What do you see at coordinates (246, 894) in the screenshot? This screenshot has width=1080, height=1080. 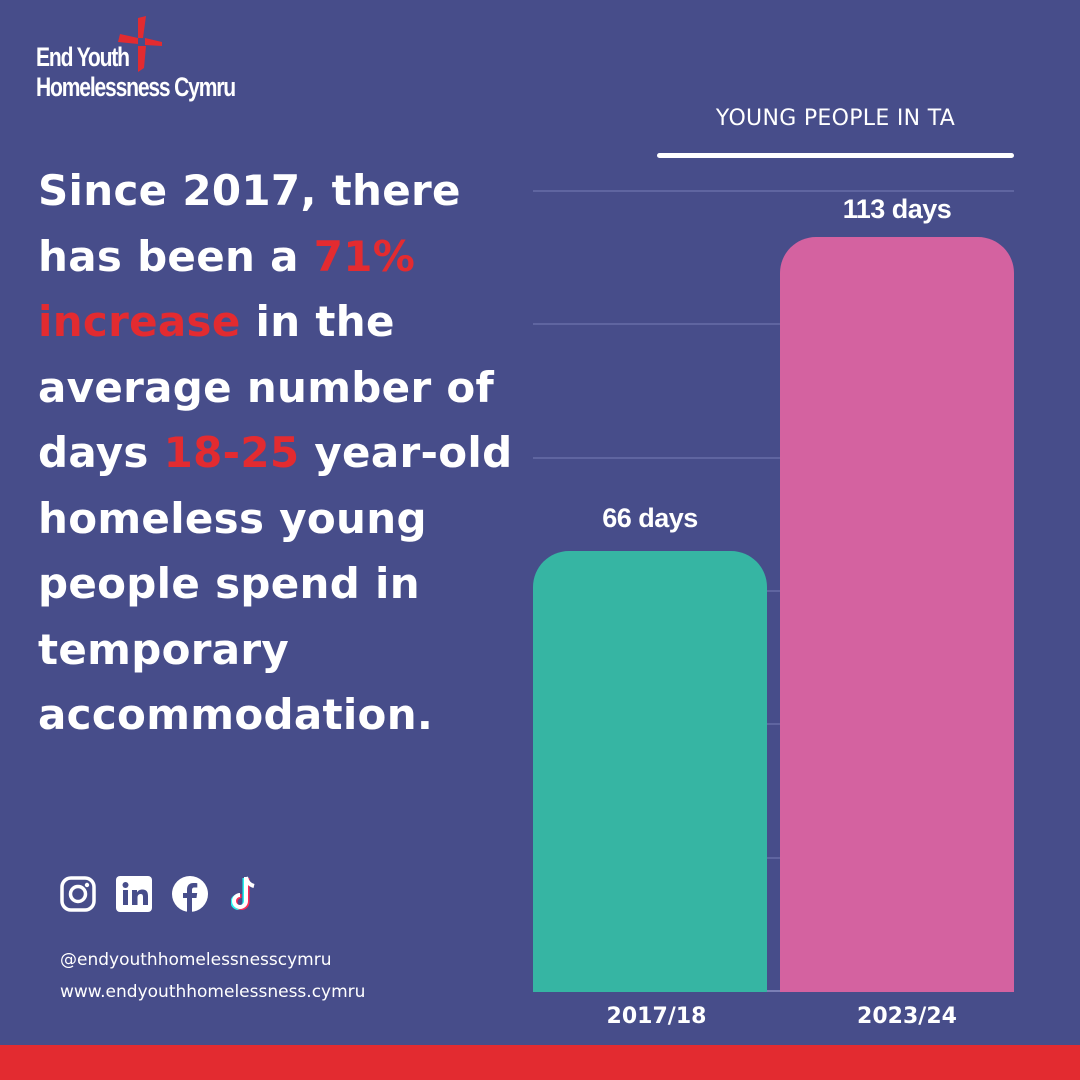 I see `tiktok-icon` at bounding box center [246, 894].